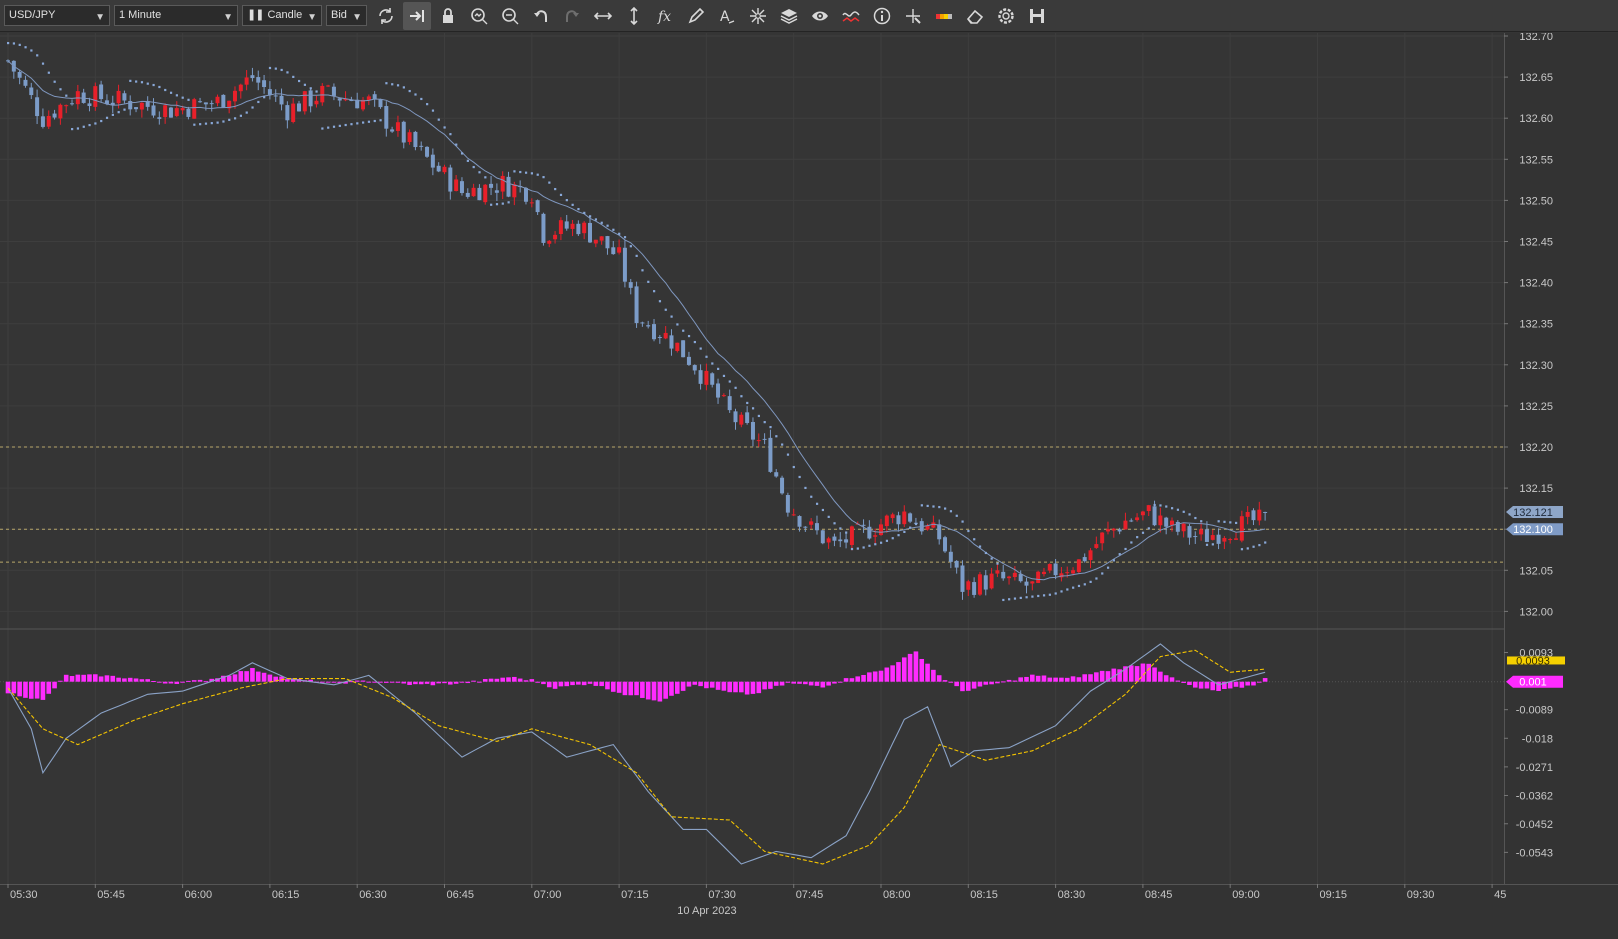 Image resolution: width=1618 pixels, height=939 pixels. Describe the element at coordinates (810, 895) in the screenshot. I see `time-tick-label: 07:45` at that location.